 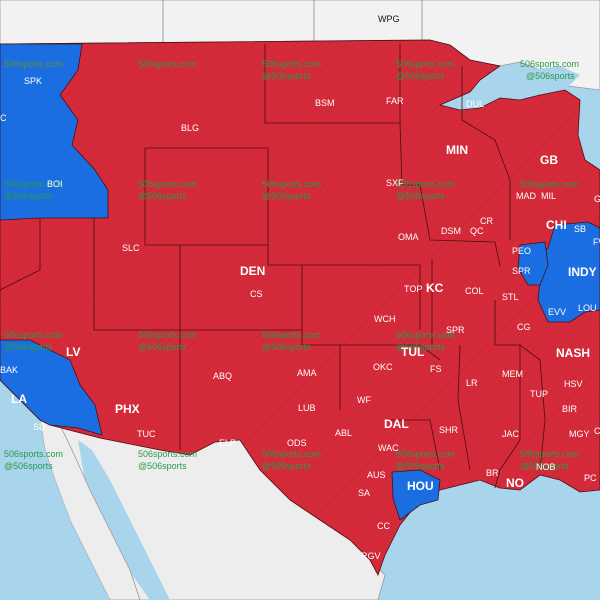 I want to click on city-label: RGV, so click(x=371, y=556).